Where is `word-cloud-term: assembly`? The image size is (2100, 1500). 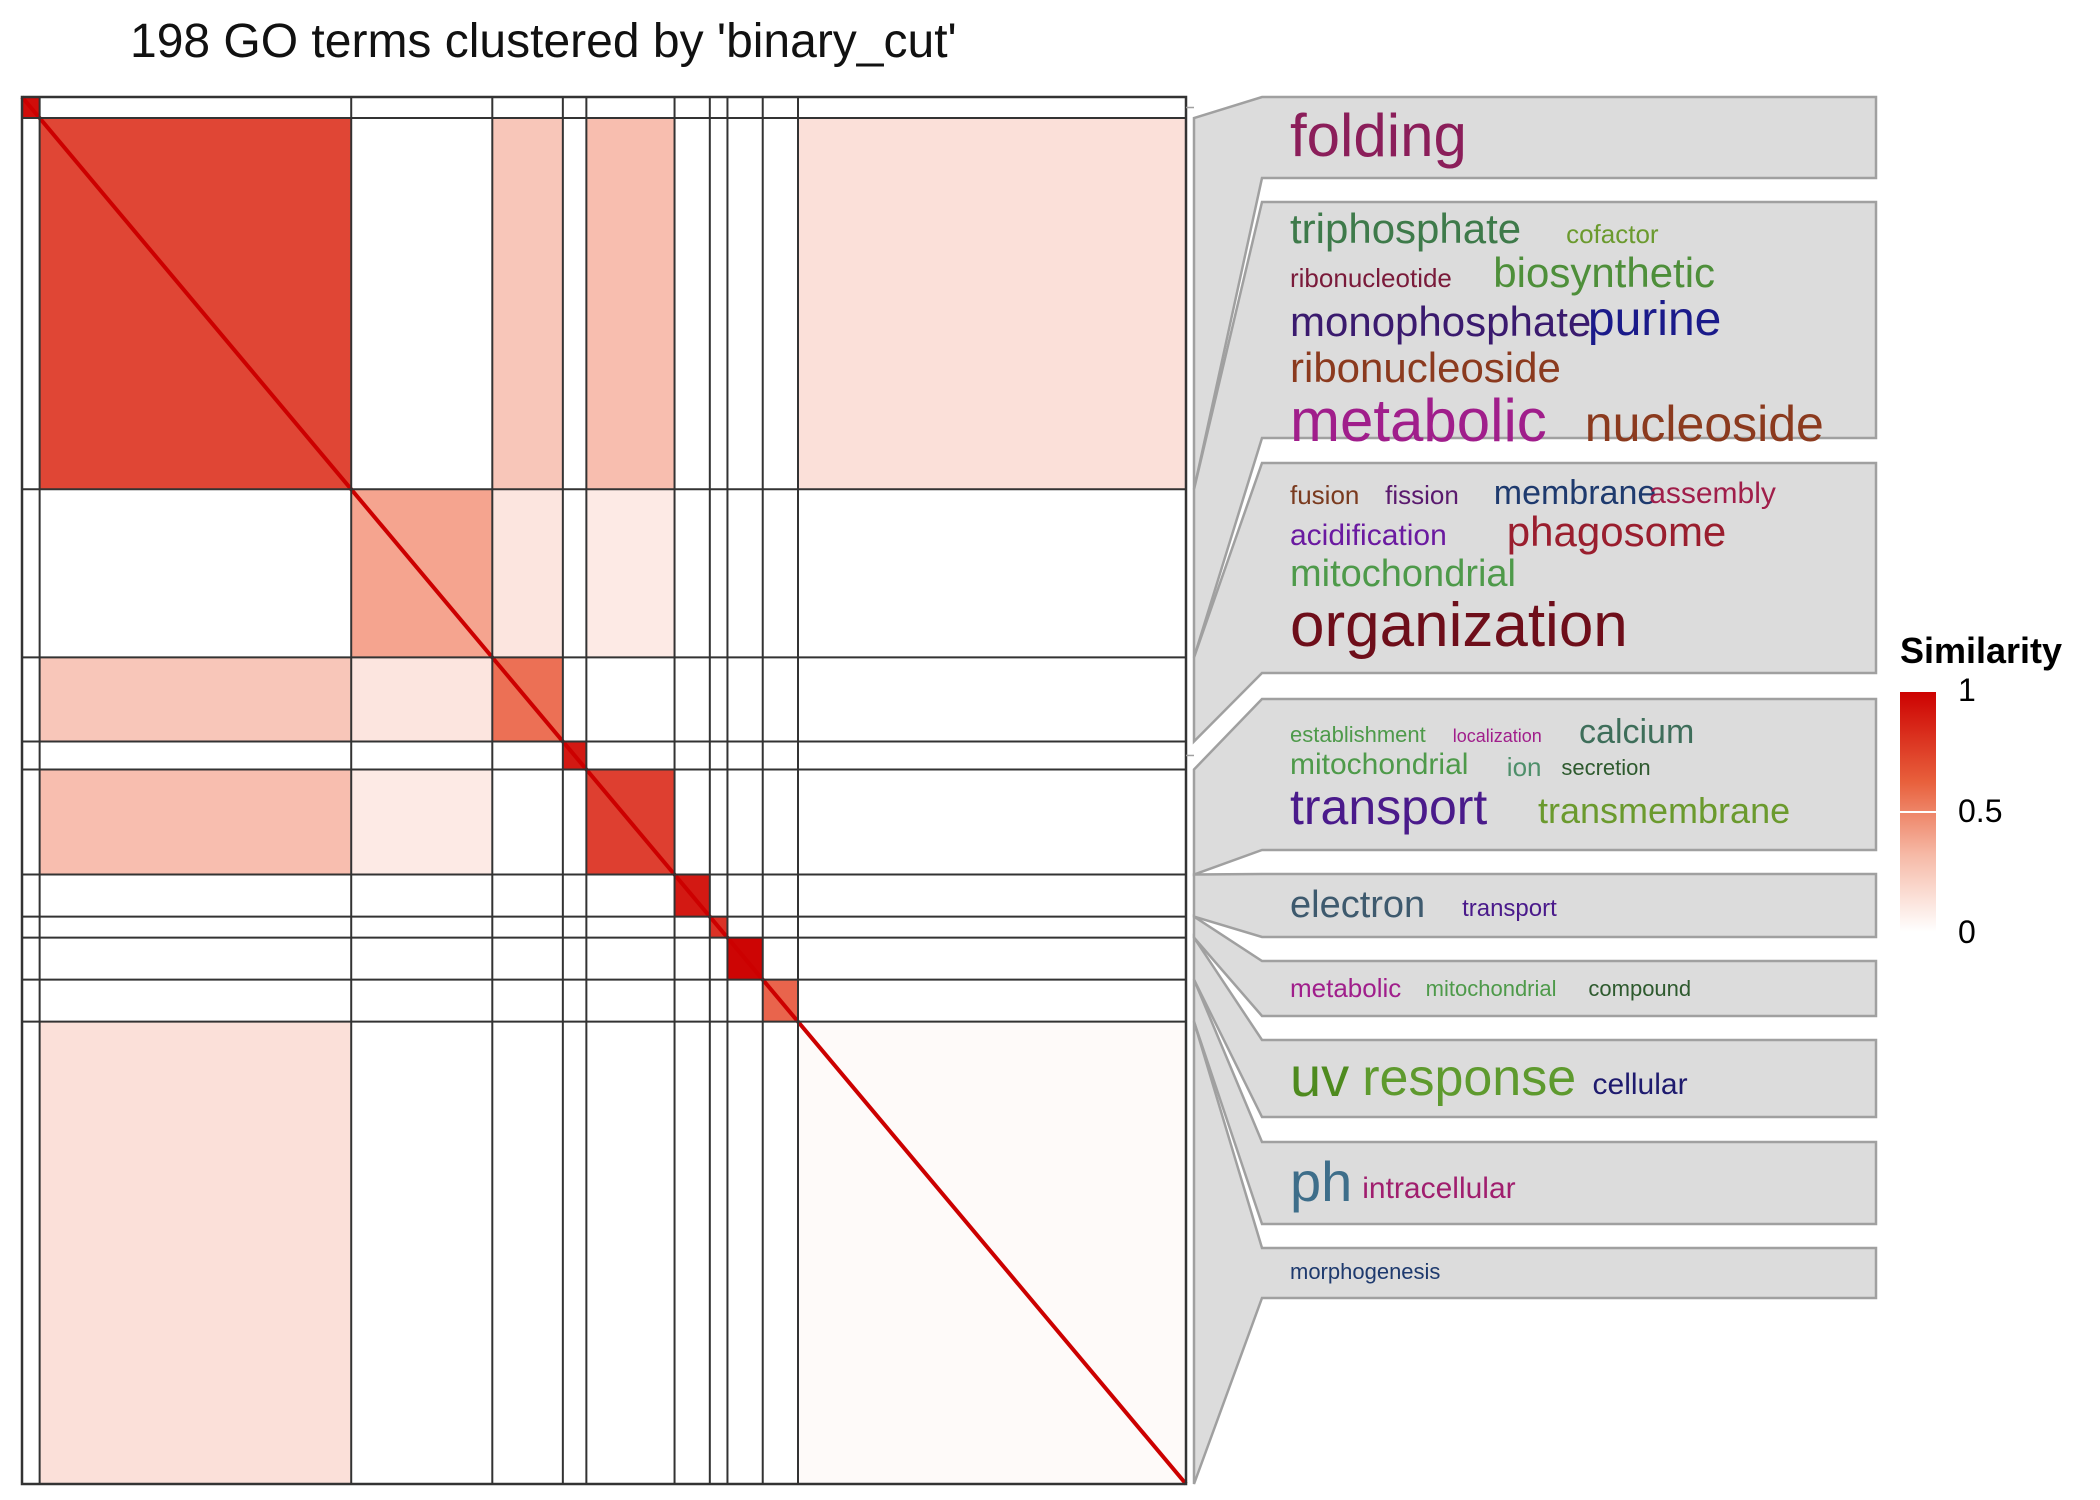
word-cloud-term: assembly is located at coordinates (1712, 493).